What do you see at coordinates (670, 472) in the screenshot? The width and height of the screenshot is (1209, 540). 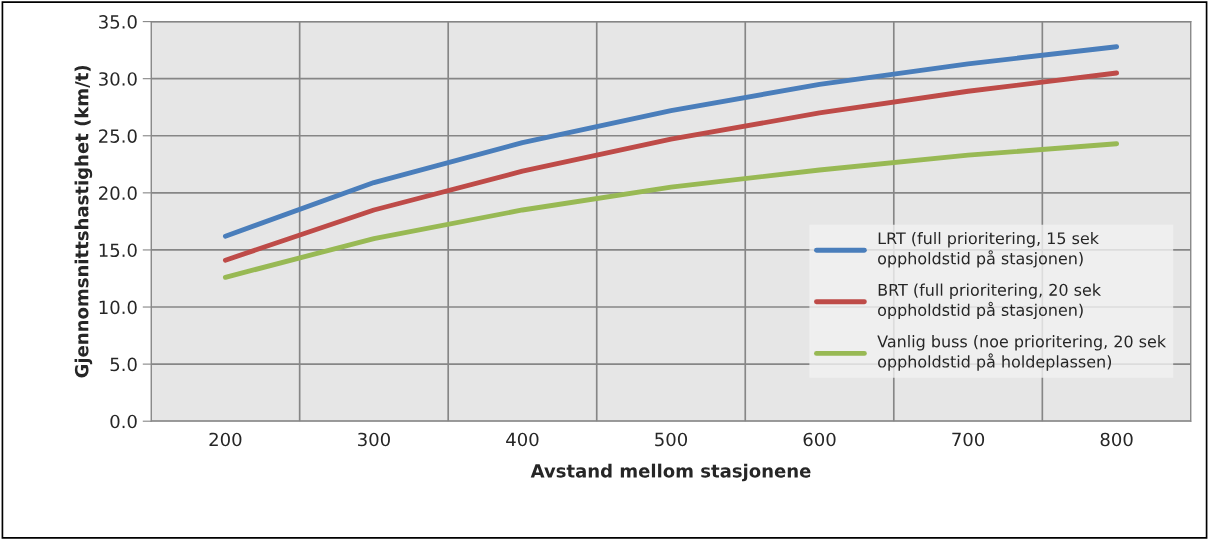 I see `x-axis-title: Avstand mellom stasjonene` at bounding box center [670, 472].